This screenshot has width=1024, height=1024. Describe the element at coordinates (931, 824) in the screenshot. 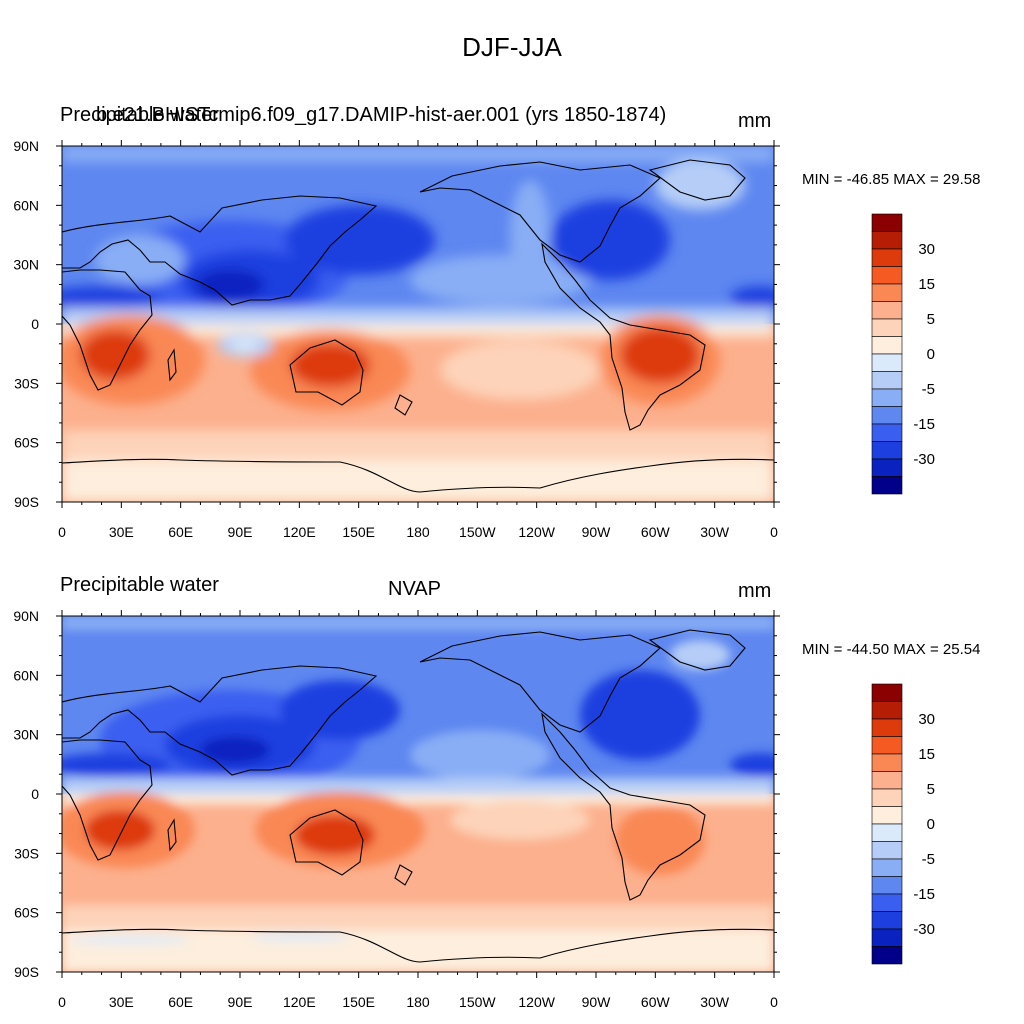

I see `colorbar-label: 0` at that location.